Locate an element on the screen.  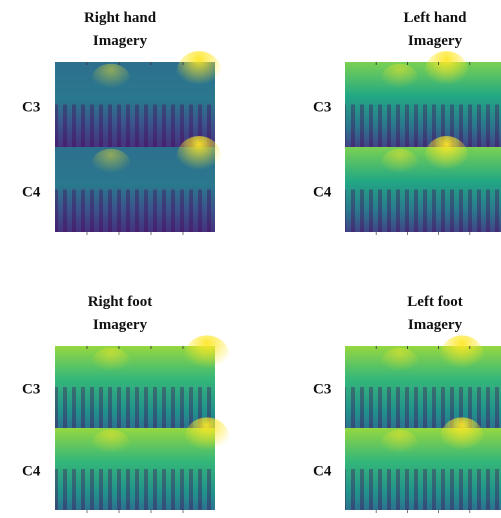
panel-title: Left foot is located at coordinates (434, 302).